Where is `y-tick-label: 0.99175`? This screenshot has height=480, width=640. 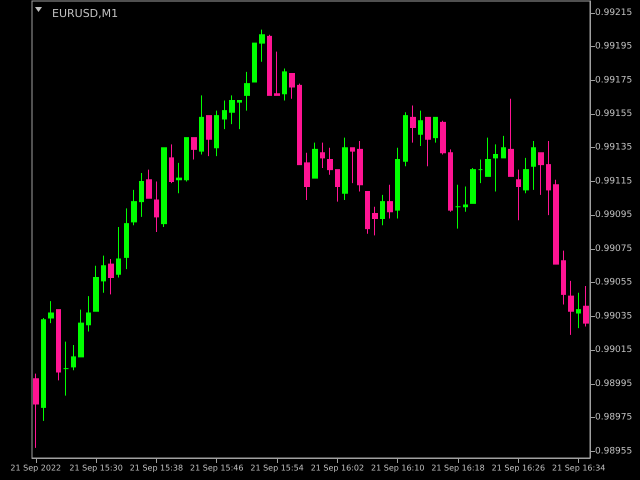
y-tick-label: 0.99175 is located at coordinates (613, 80).